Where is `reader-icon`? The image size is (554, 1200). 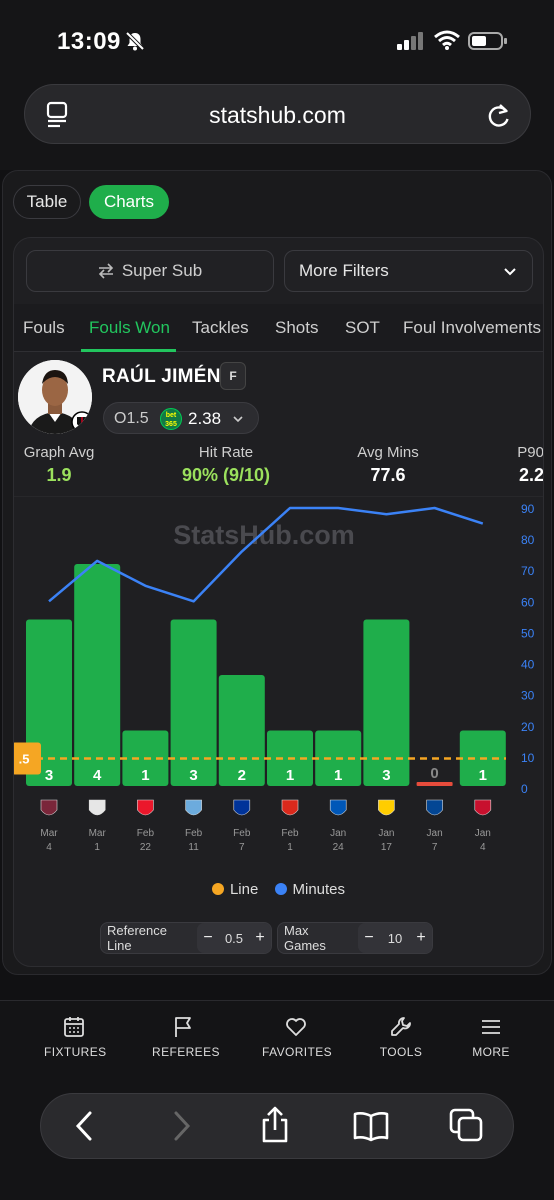 reader-icon is located at coordinates (57, 115).